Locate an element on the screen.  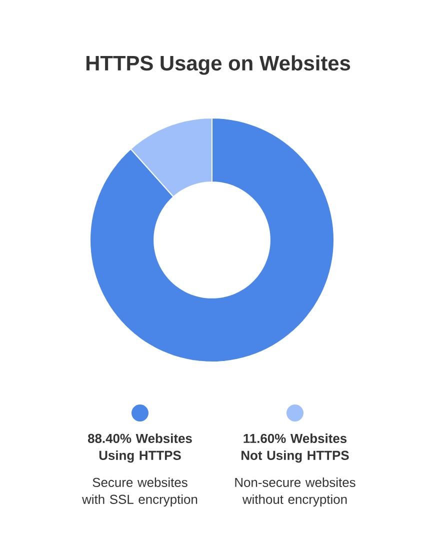
legend-label: 88.40% Websites Using HTTPS is located at coordinates (140, 448).